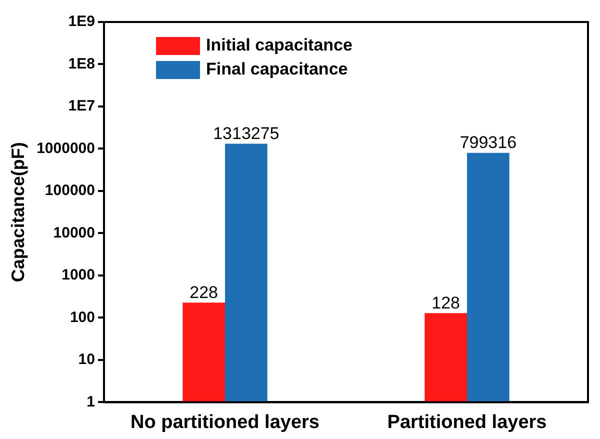  I want to click on legend-label: Initial capacitance, so click(279, 45).